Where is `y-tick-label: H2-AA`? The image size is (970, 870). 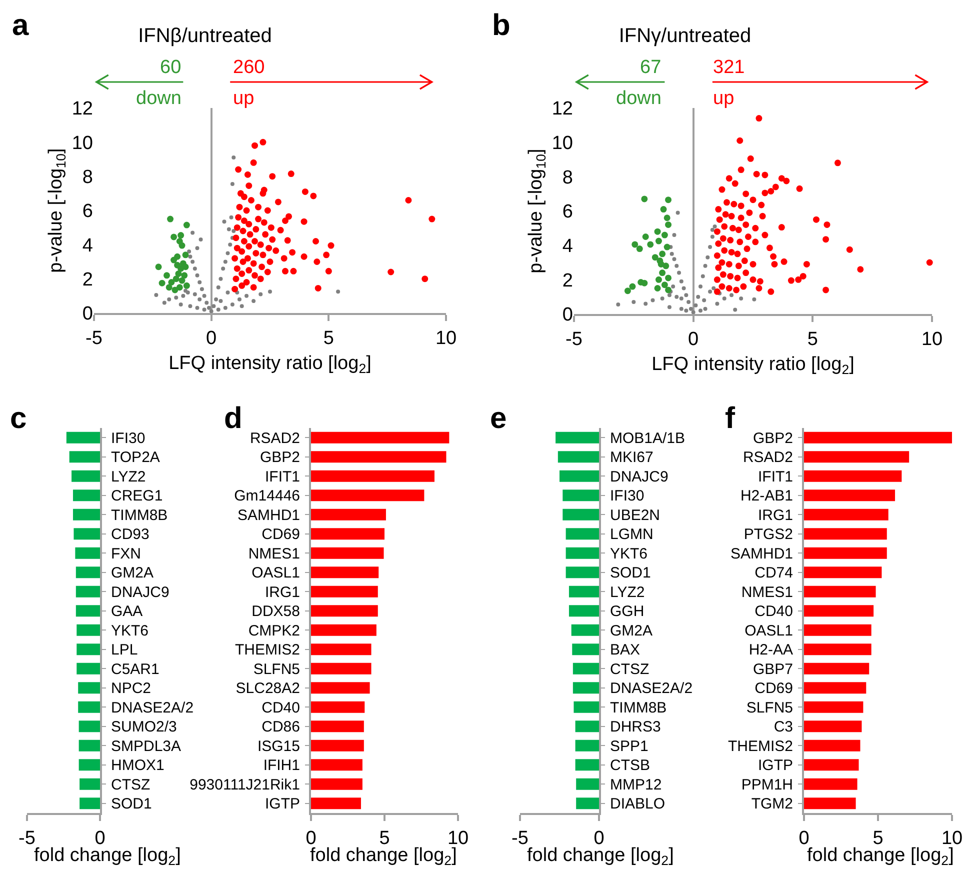
y-tick-label: H2-AA is located at coordinates (770, 650).